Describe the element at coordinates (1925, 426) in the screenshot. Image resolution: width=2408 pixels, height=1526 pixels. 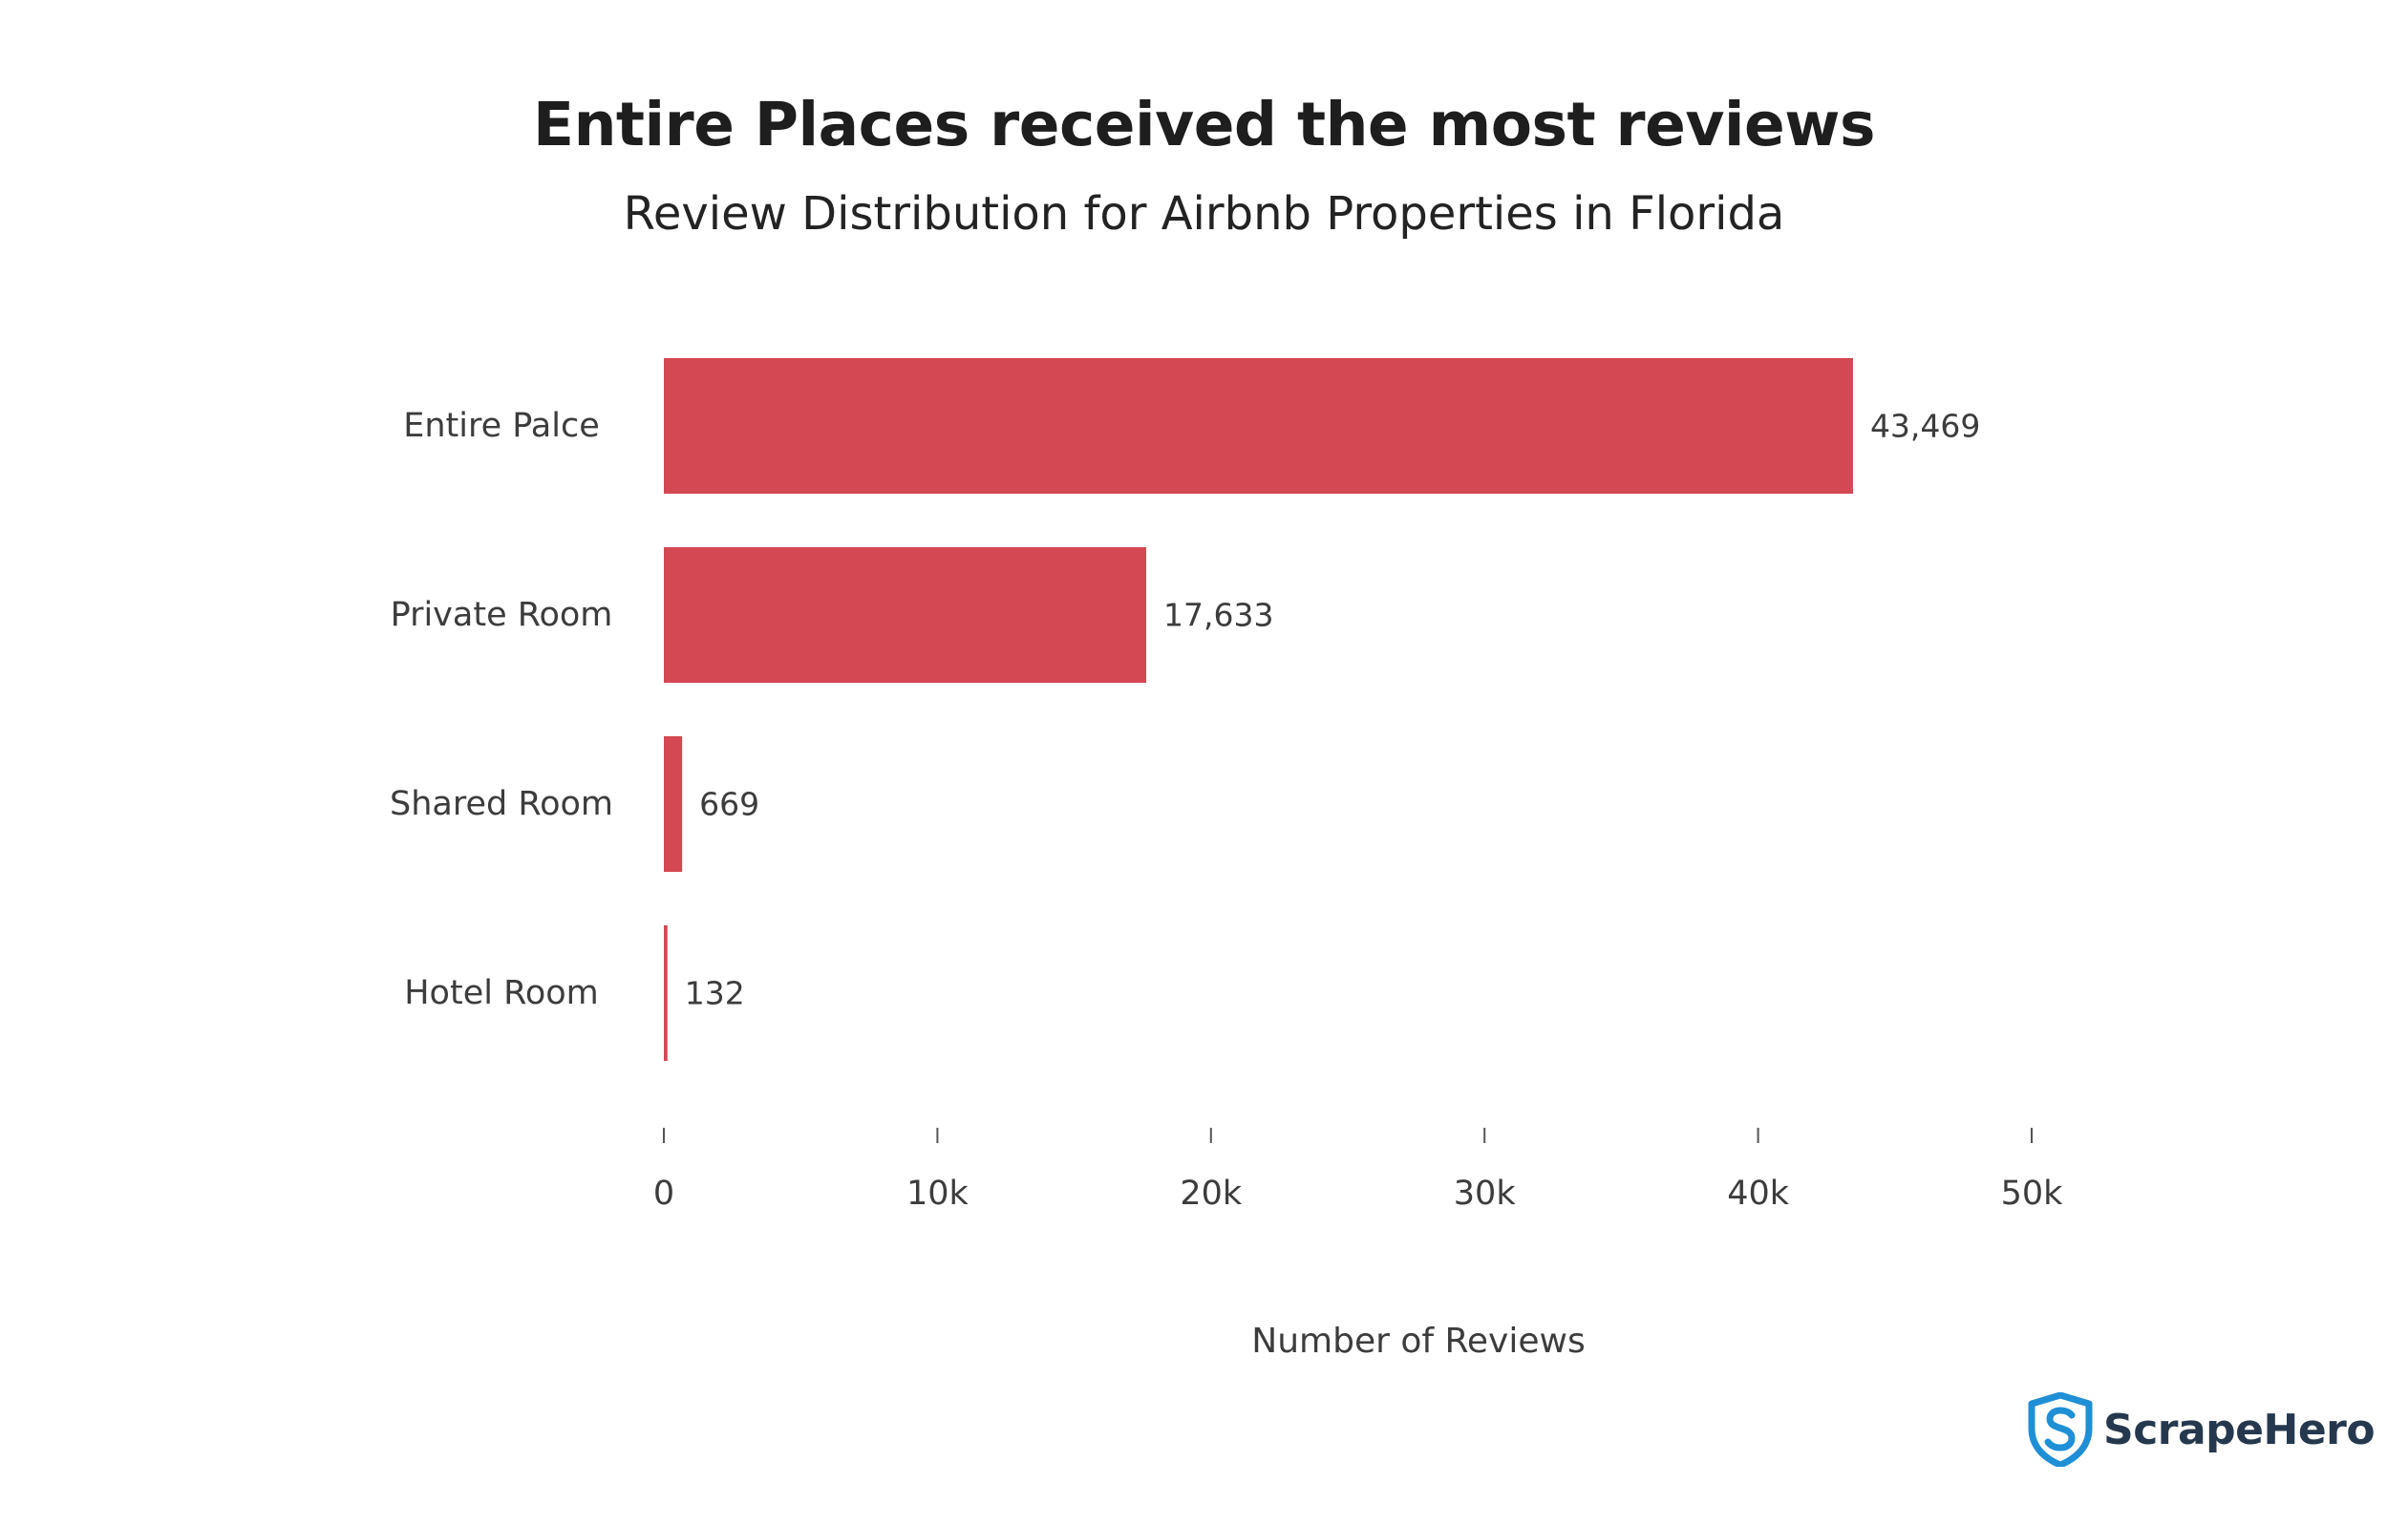
I see `data-label: 43,469` at that location.